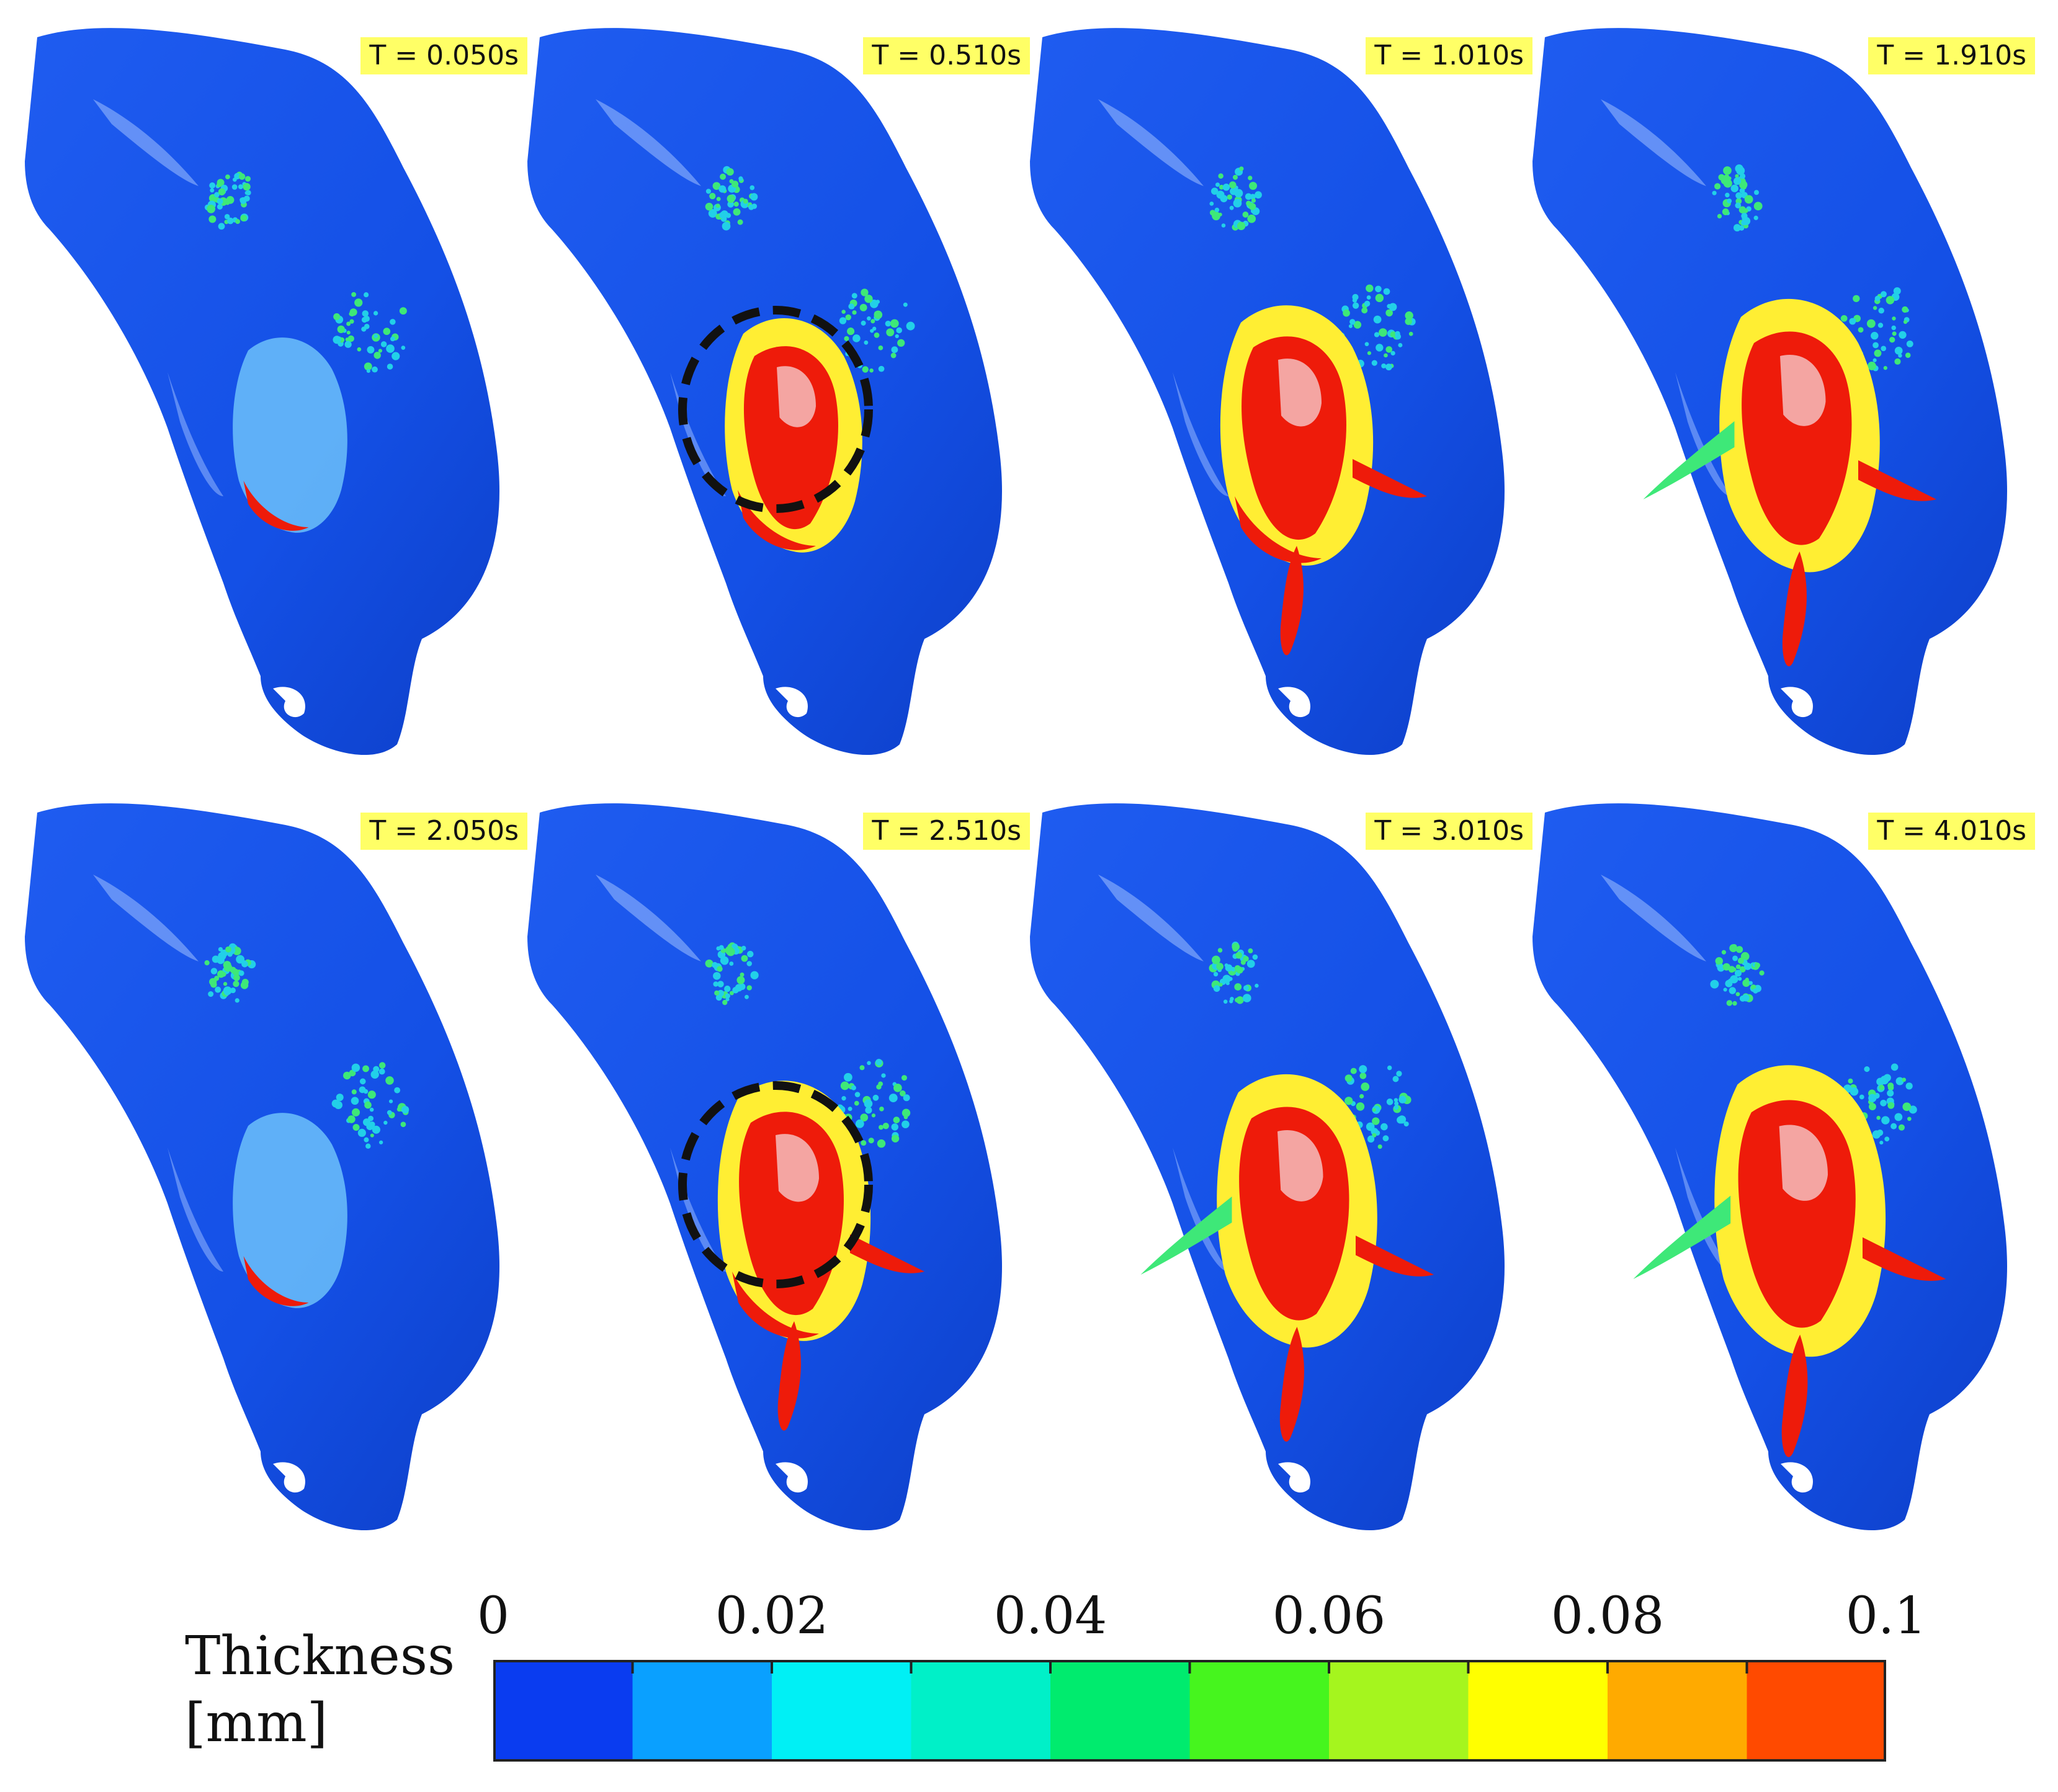 This screenshot has height=1792, width=2058. What do you see at coordinates (493, 1616) in the screenshot?
I see `colorbar-tick-label: 0` at bounding box center [493, 1616].